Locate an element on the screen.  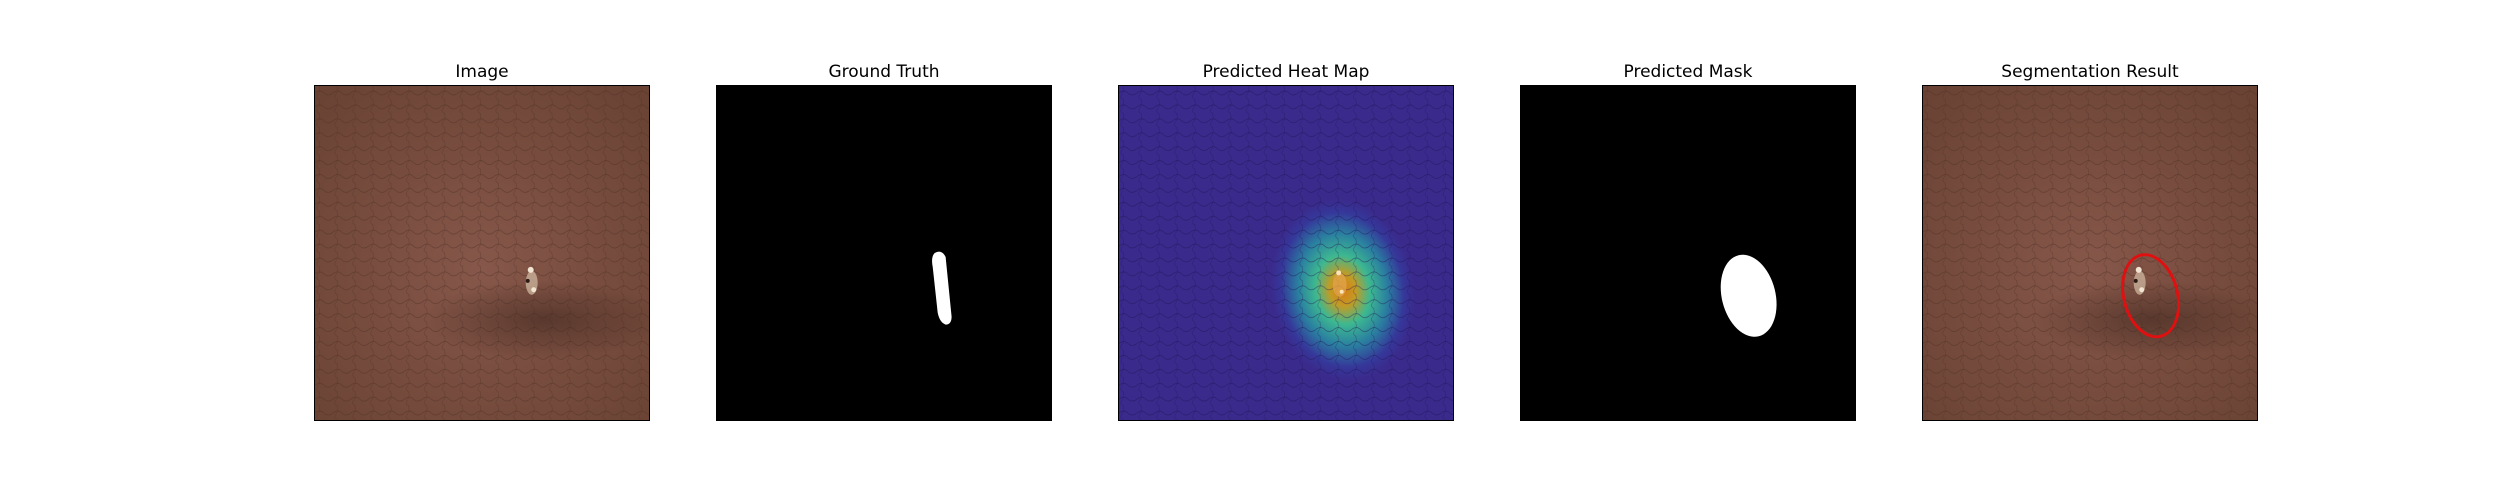
ground-truth-frame is located at coordinates (884, 253).